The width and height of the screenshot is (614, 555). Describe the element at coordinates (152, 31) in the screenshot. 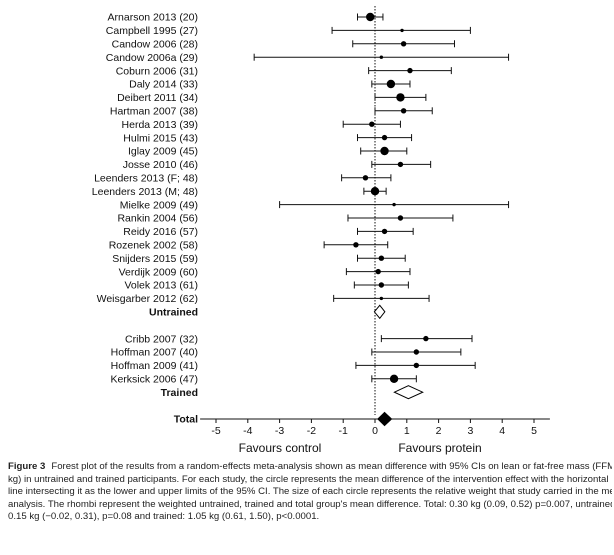

I see `study-label: Campbell 1995 (27)` at that location.